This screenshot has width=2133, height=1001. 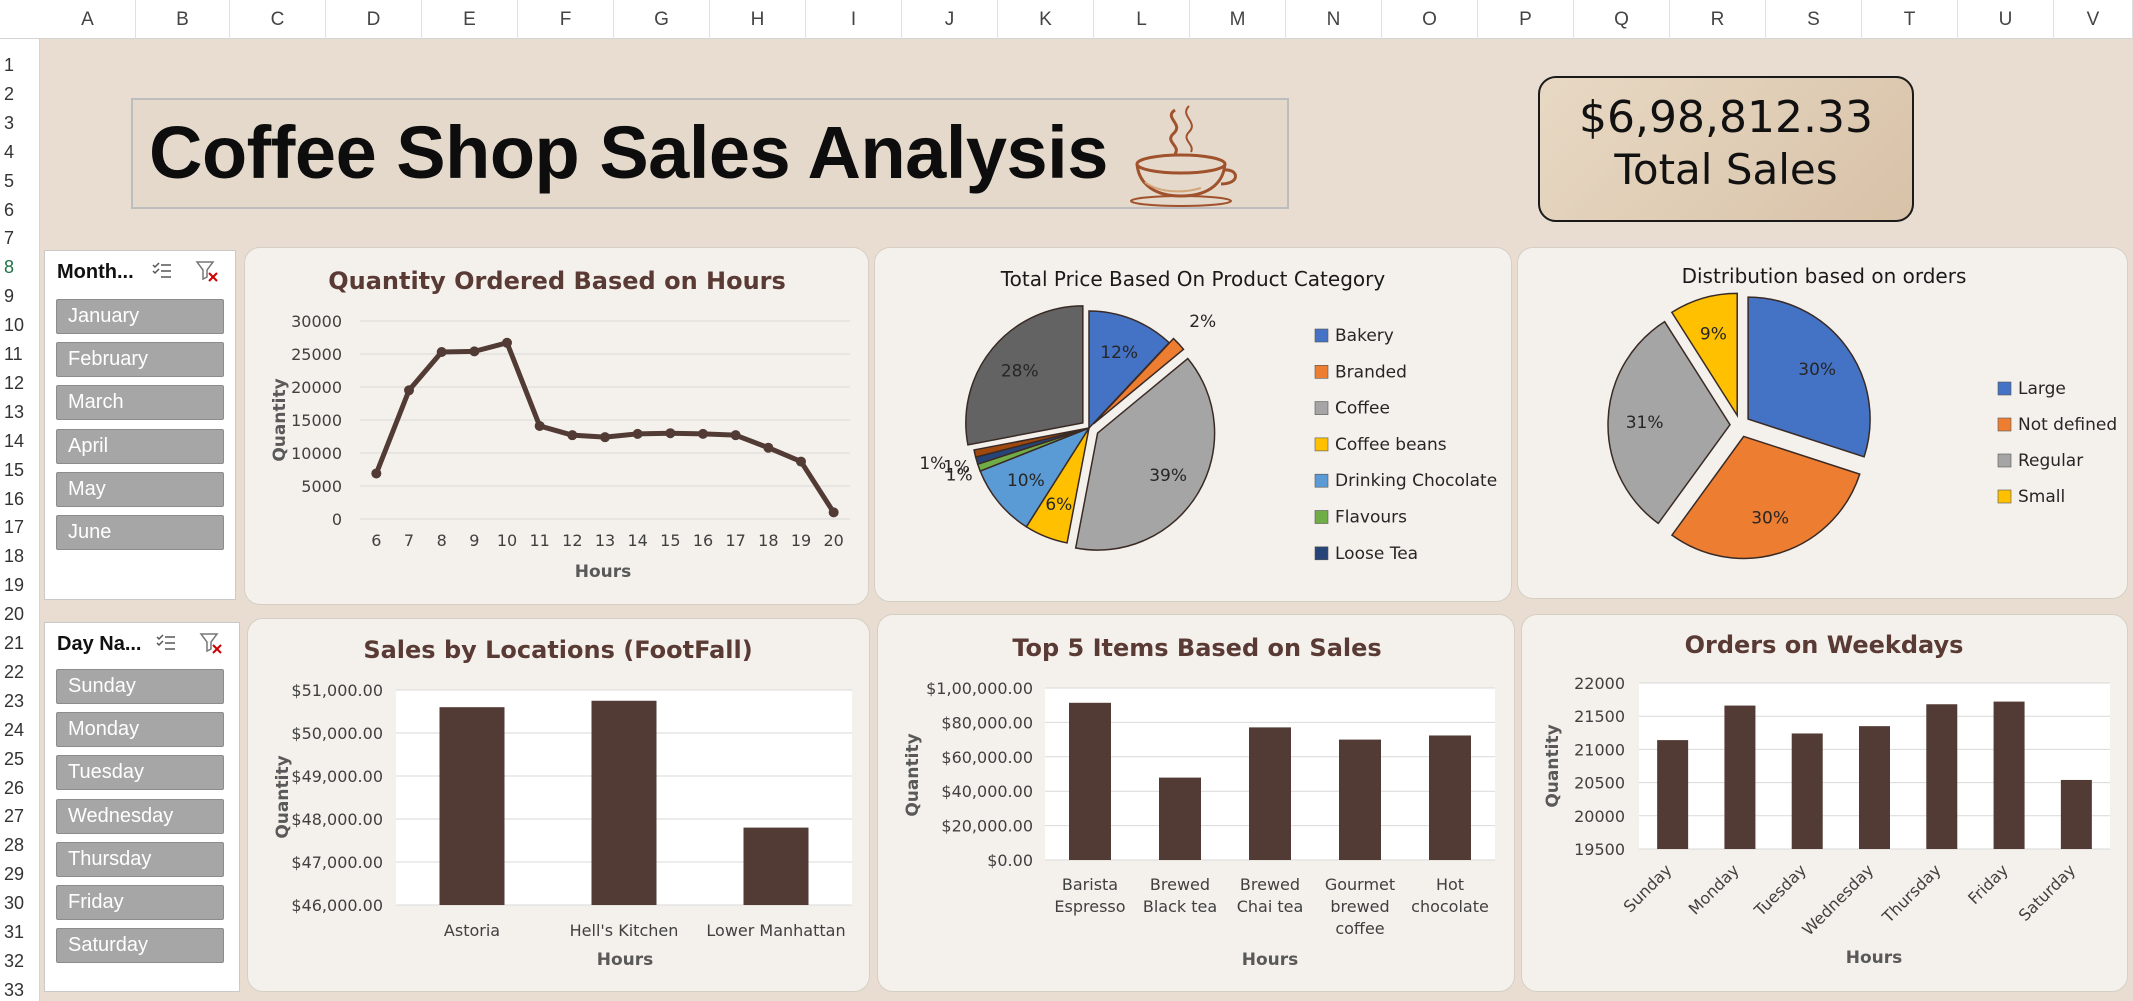 What do you see at coordinates (14, 498) in the screenshot?
I see `row-header: 16` at bounding box center [14, 498].